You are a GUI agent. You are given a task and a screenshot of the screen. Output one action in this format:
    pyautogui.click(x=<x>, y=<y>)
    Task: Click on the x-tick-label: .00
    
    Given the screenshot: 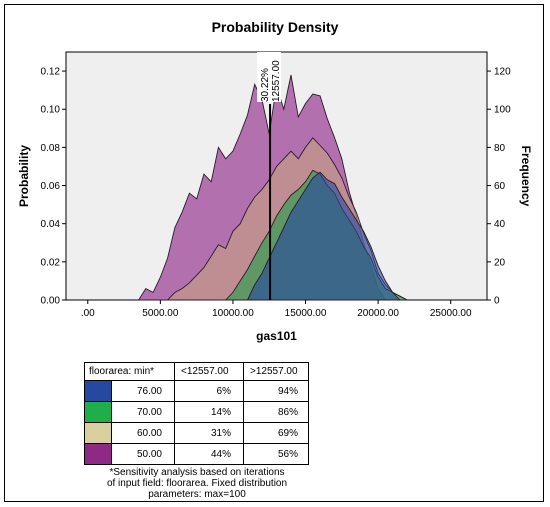 What is the action you would take?
    pyautogui.click(x=88, y=313)
    